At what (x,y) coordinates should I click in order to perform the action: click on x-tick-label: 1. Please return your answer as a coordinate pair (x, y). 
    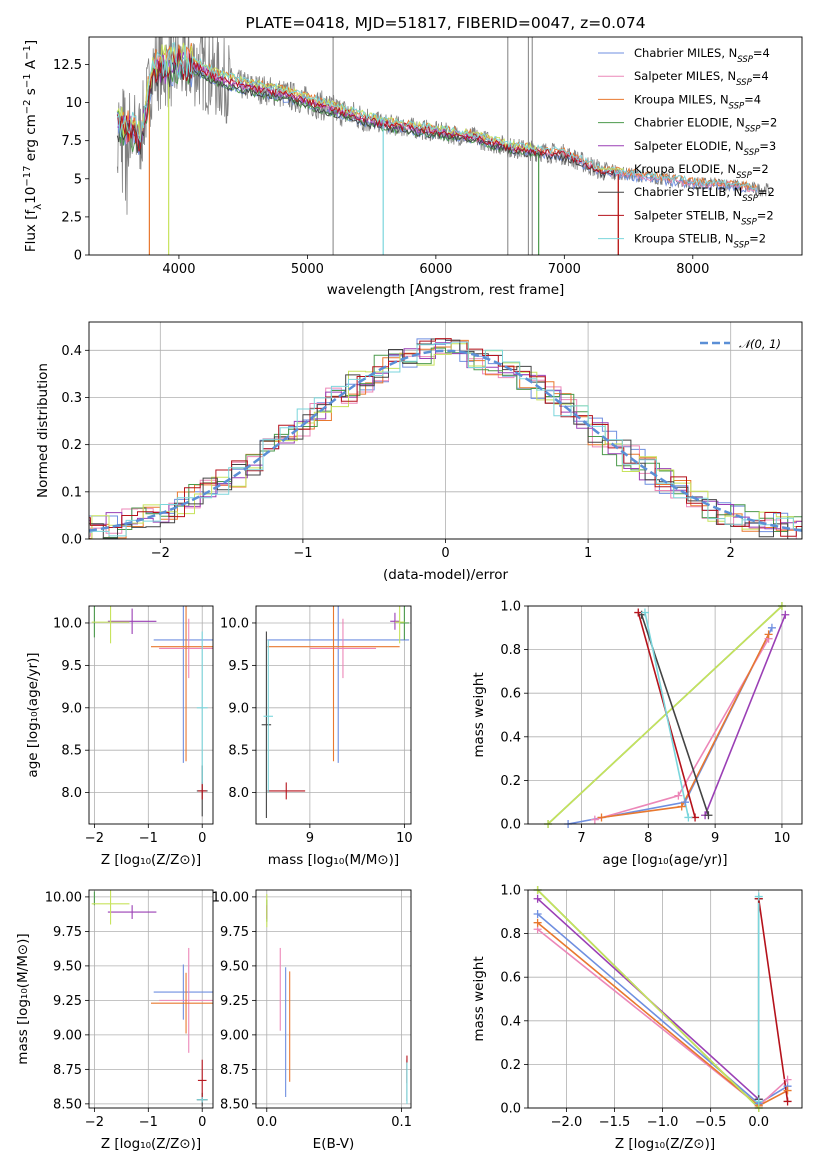
    Looking at the image, I should click on (588, 553).